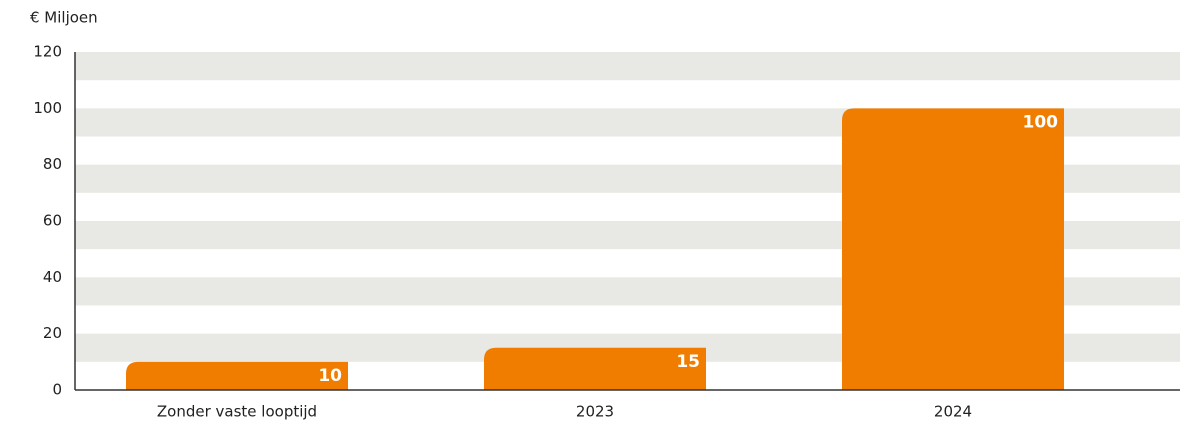 Image resolution: width=1185 pixels, height=425 pixels. Describe the element at coordinates (57, 390) in the screenshot. I see `y-tick-label: 0` at that location.